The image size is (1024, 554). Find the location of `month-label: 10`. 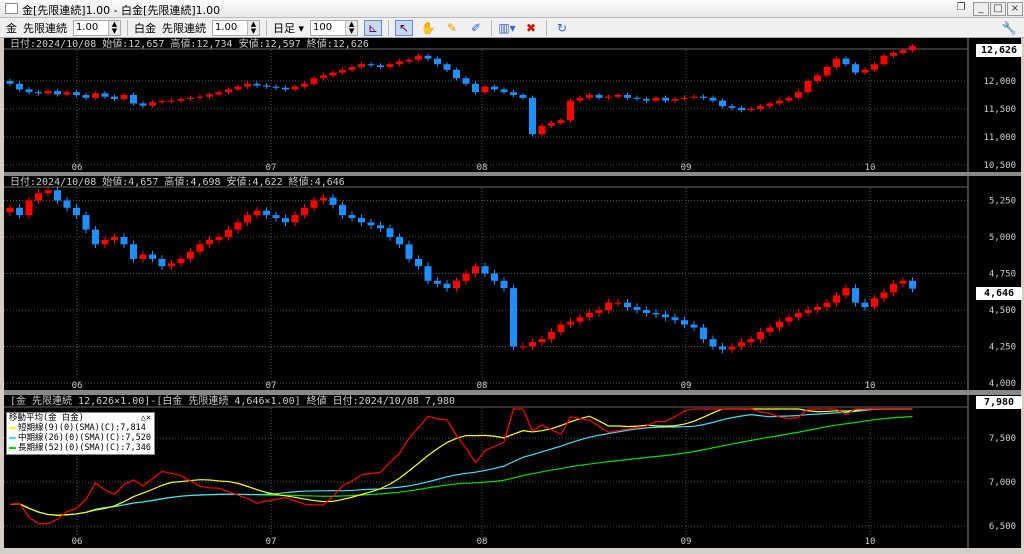

month-label: 10 is located at coordinates (870, 386).